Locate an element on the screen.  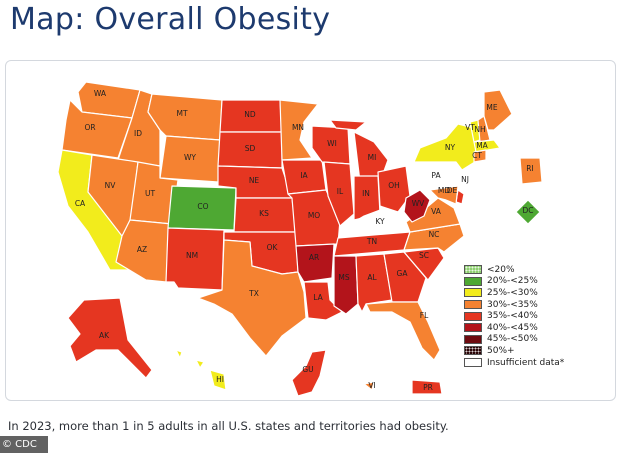
state-label-AR: AR is located at coordinates (314, 257).